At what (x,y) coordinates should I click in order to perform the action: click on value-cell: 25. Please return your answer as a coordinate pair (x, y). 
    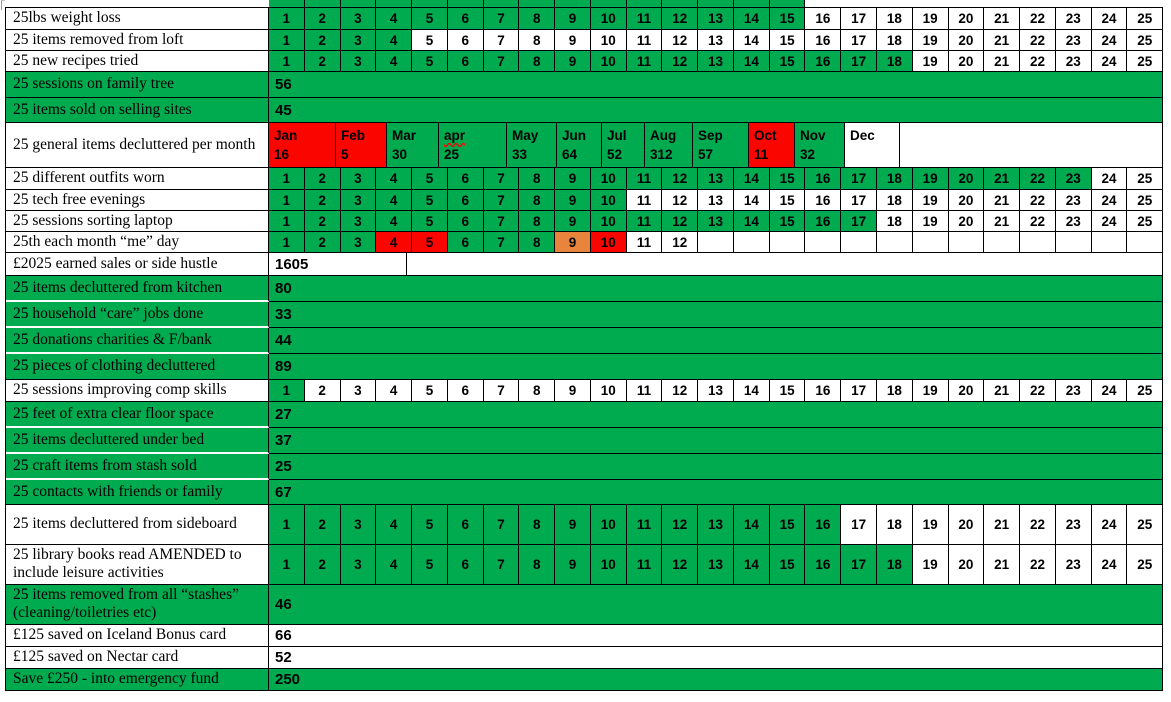
    Looking at the image, I should click on (716, 467).